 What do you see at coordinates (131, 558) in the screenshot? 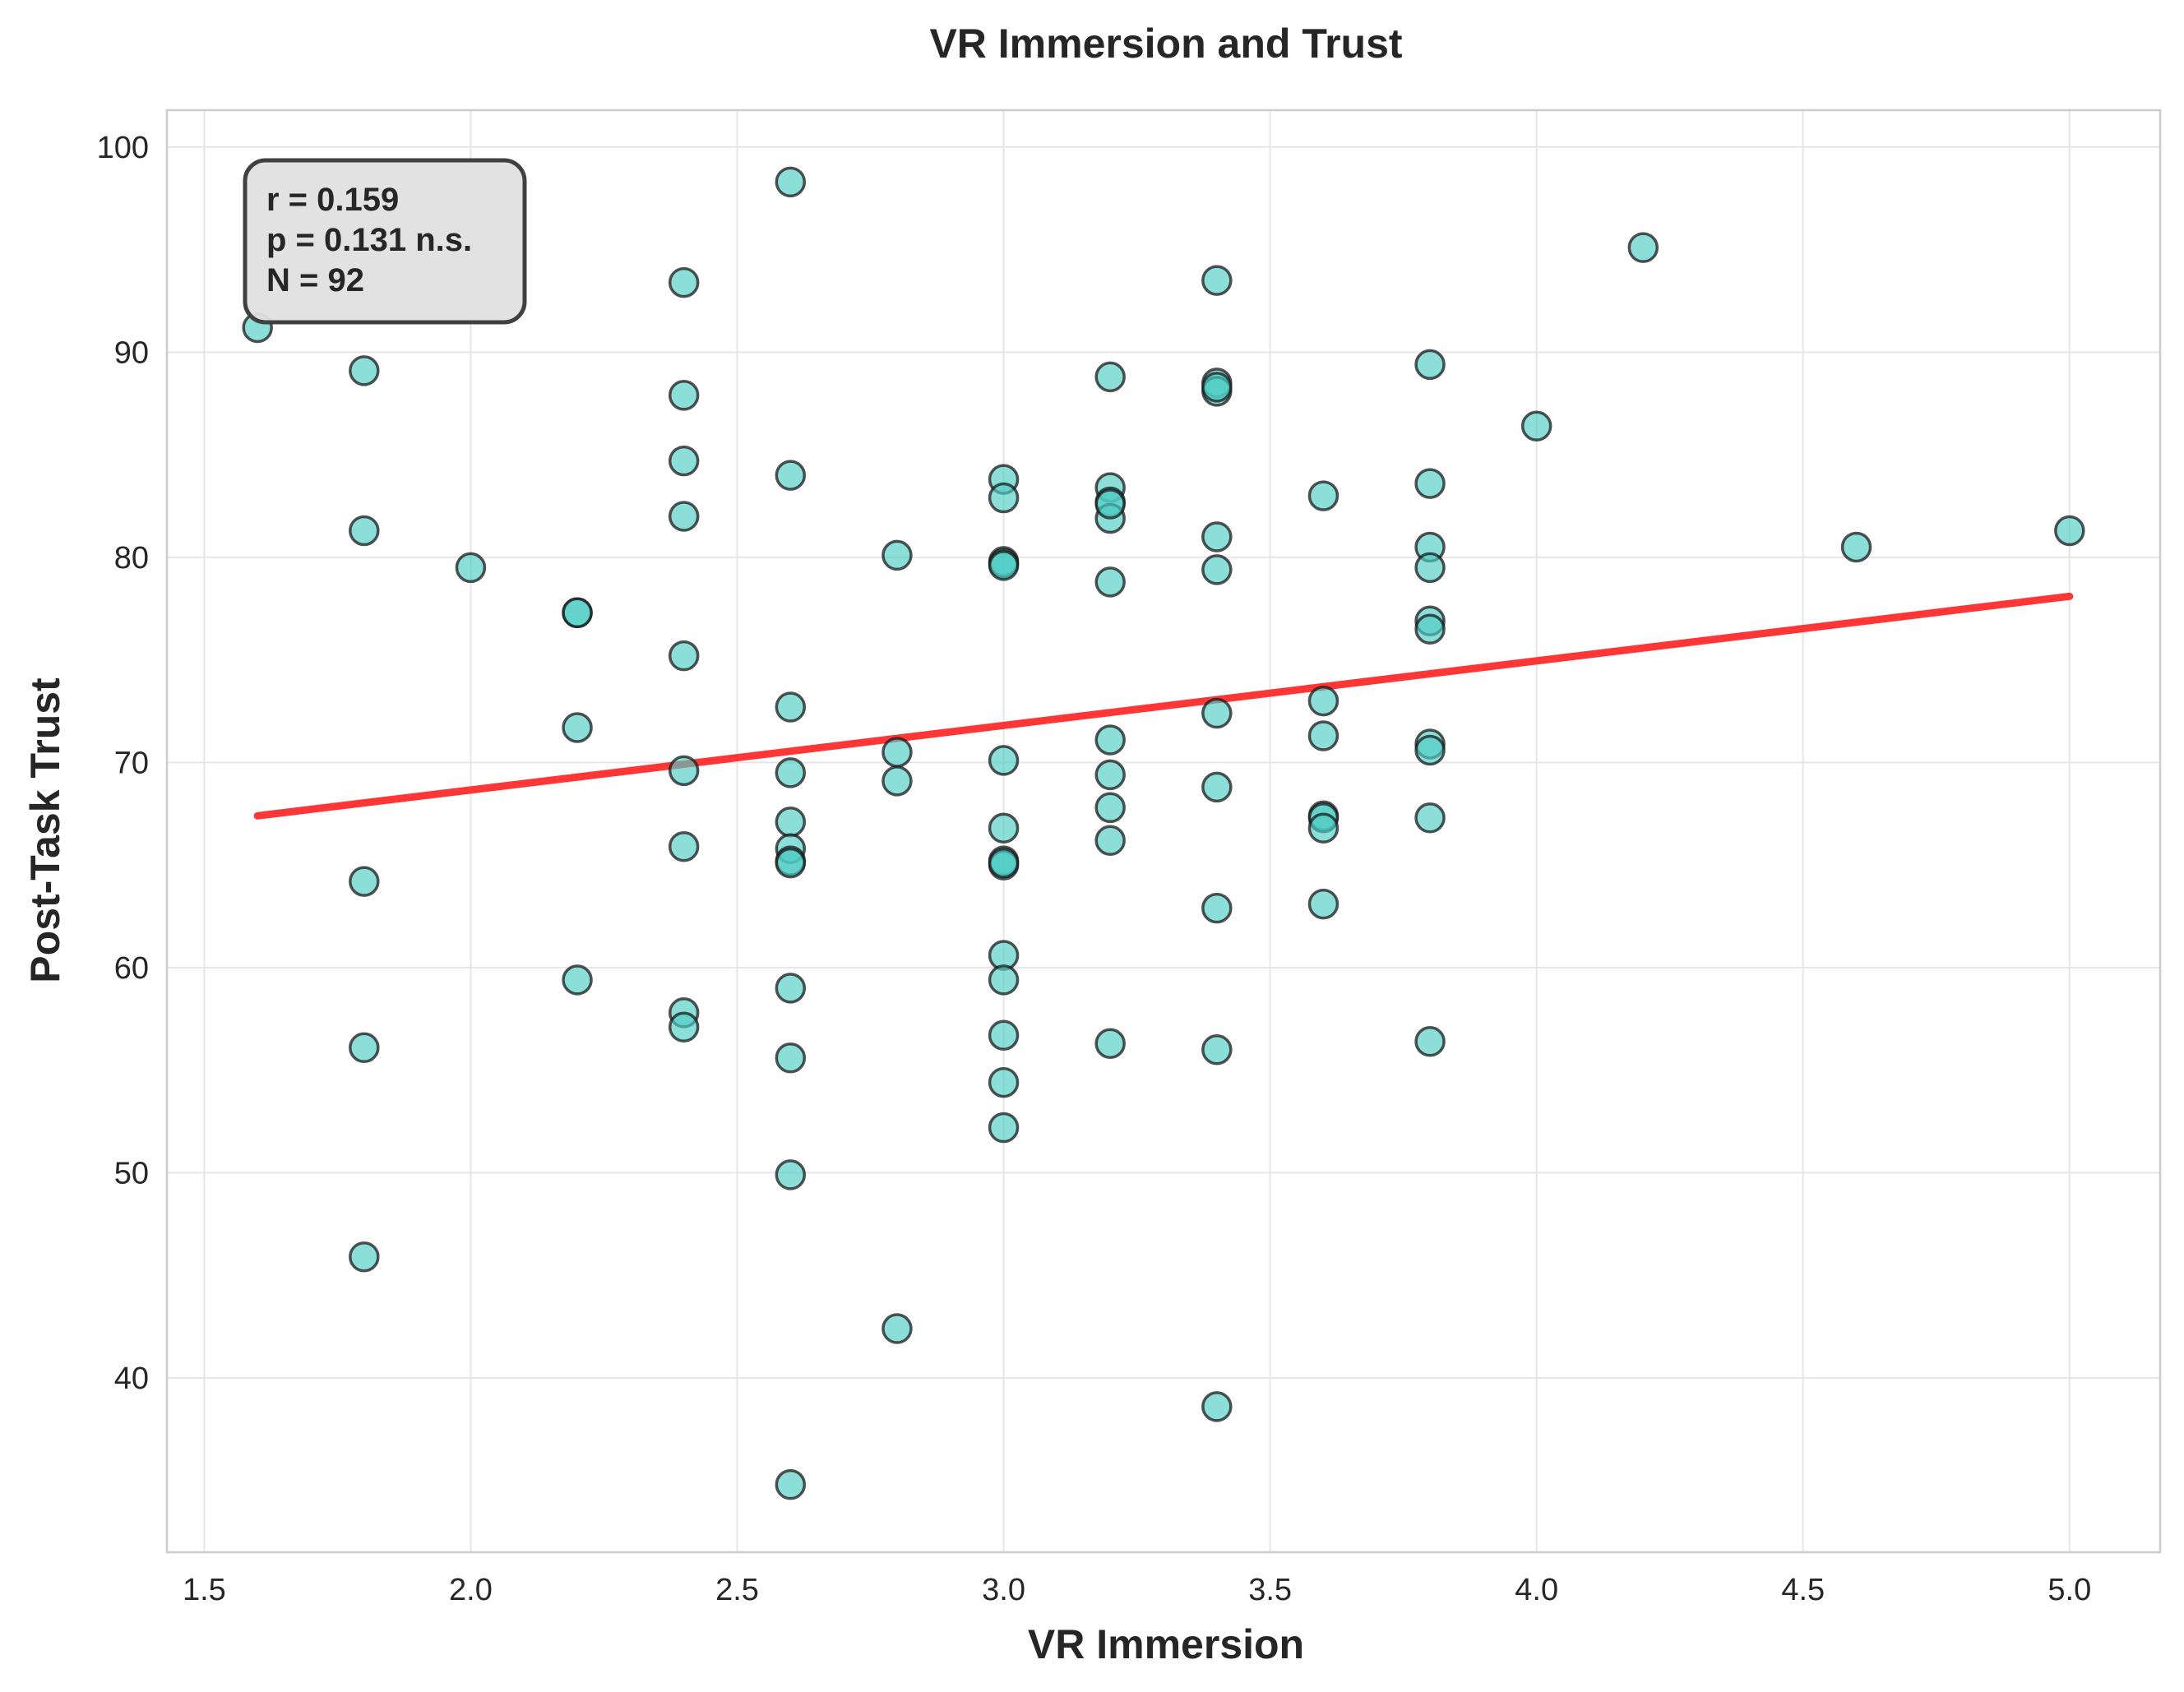
I see `y-tick-label: 80` at bounding box center [131, 558].